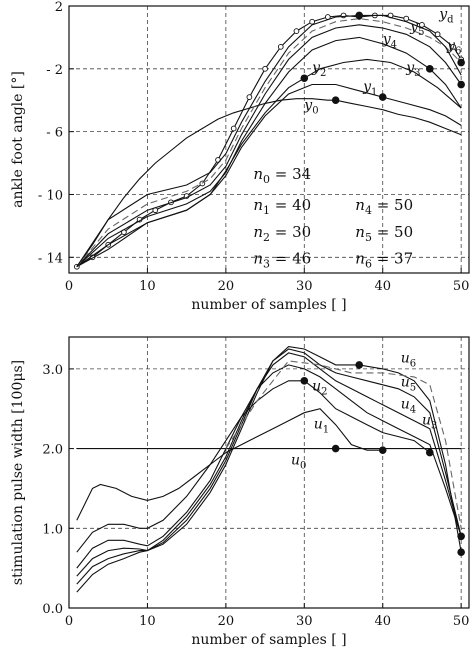 The image size is (474, 653). What do you see at coordinates (282, 260) in the screenshot?
I see `annotation-n3: n3 = 46` at bounding box center [282, 260].